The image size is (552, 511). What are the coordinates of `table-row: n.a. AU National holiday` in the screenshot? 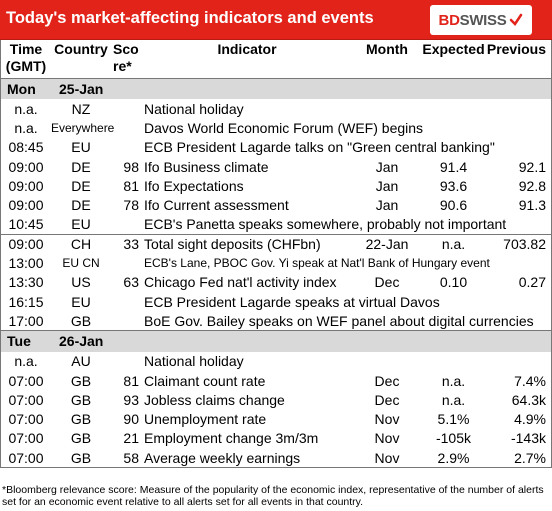 It's located at (276, 361).